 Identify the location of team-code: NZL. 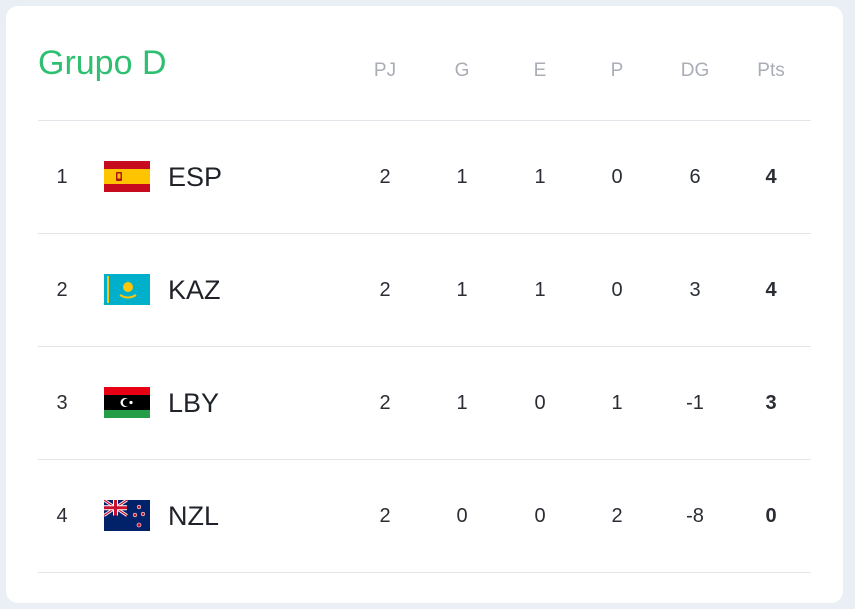
(194, 515).